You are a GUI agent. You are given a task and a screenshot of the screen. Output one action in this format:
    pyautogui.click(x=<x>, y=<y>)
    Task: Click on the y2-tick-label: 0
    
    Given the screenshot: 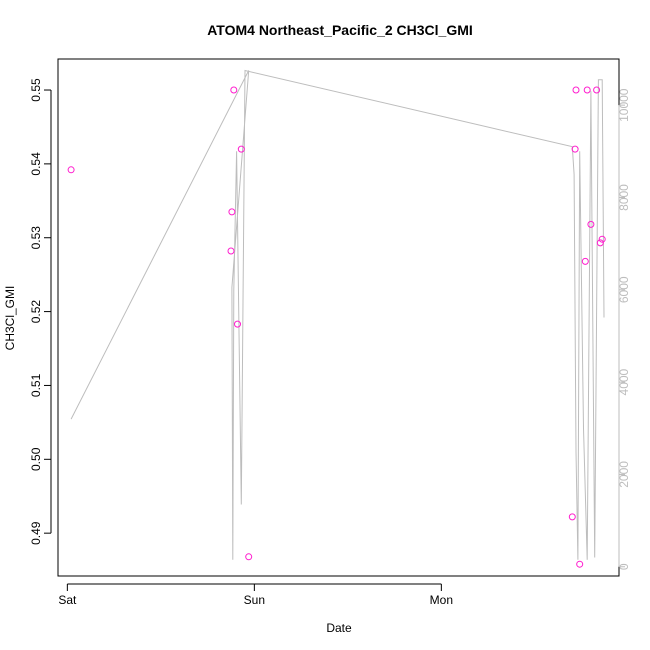 What is the action you would take?
    pyautogui.click(x=624, y=566)
    